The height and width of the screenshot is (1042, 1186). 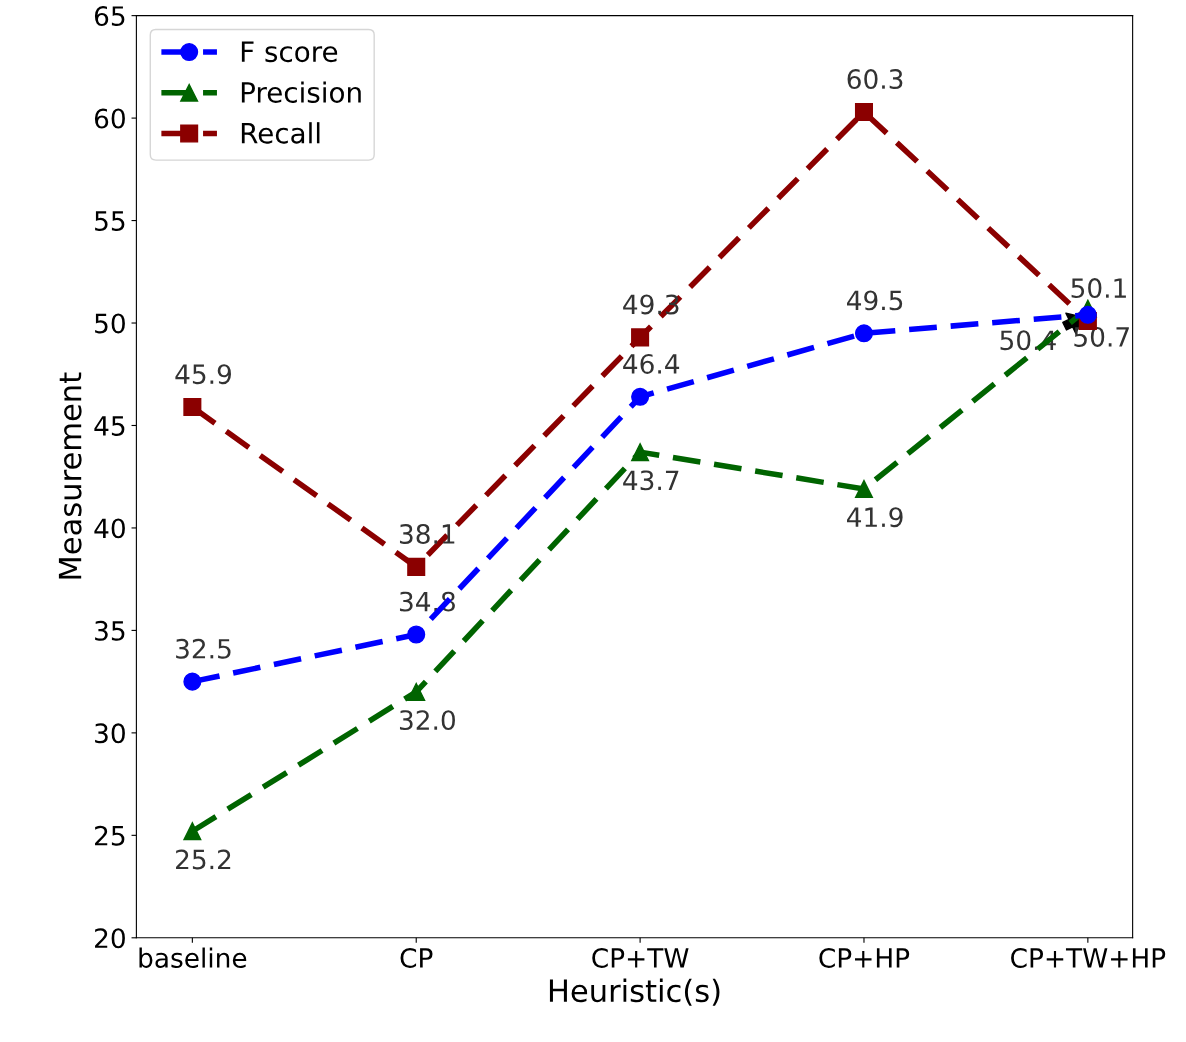 I want to click on data-label: 50.1, so click(x=1098, y=288).